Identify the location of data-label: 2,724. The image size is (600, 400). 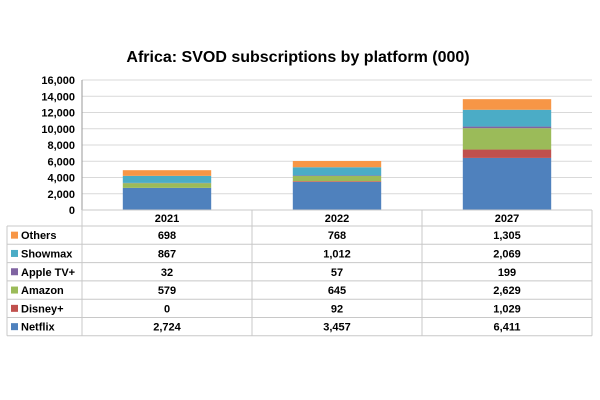
(167, 328).